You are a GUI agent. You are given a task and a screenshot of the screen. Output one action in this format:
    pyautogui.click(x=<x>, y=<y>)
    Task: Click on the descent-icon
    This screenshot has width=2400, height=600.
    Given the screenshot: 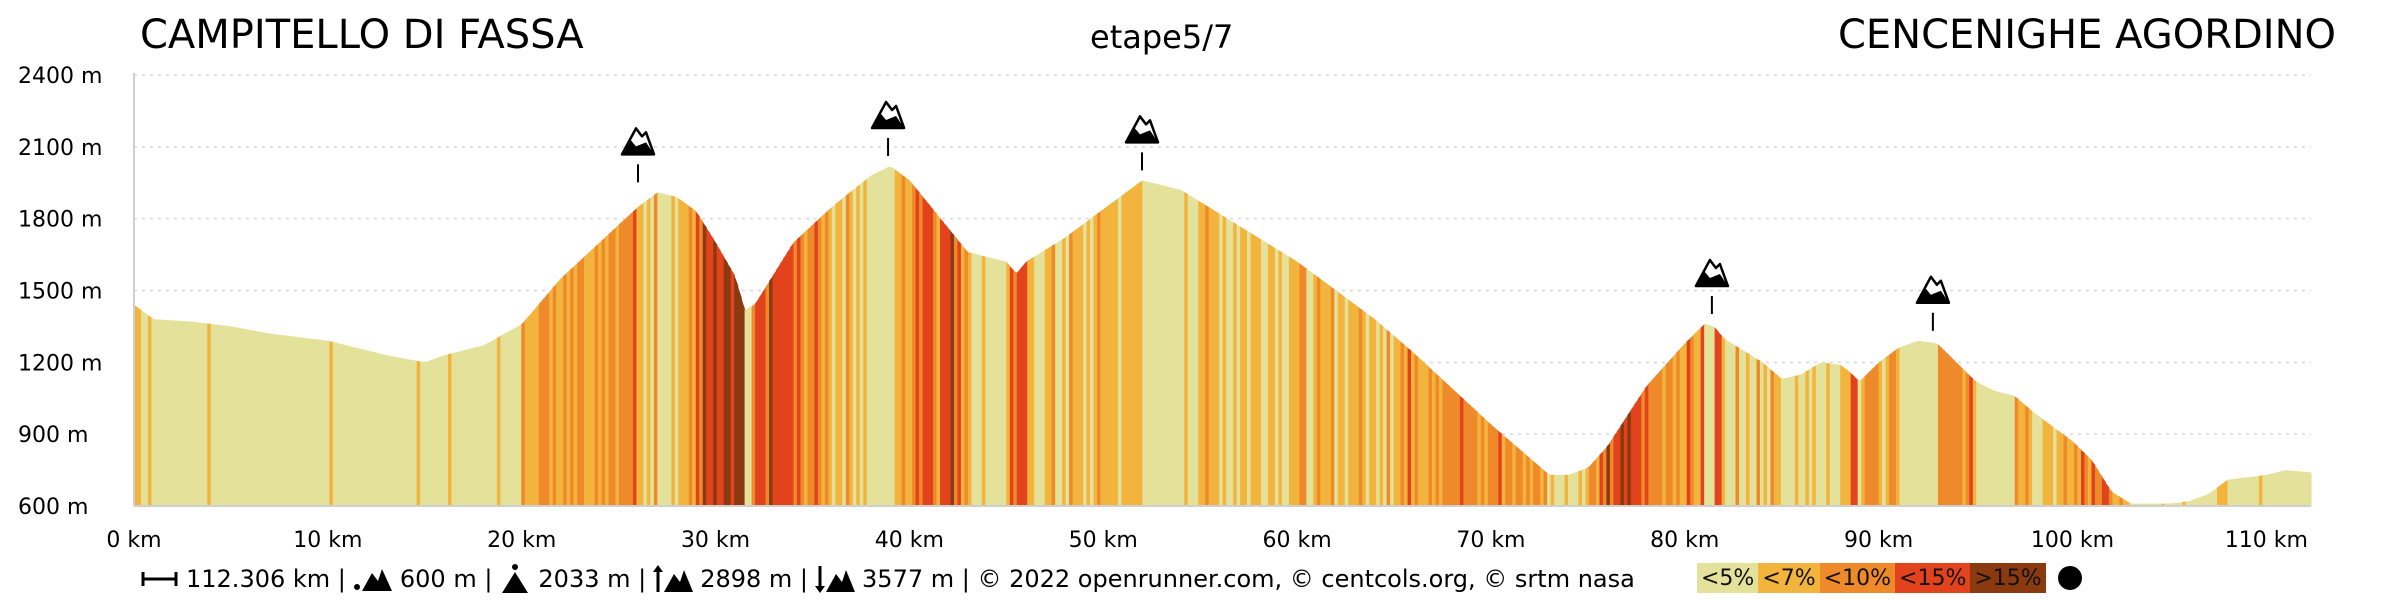 What is the action you would take?
    pyautogui.click(x=835, y=579)
    